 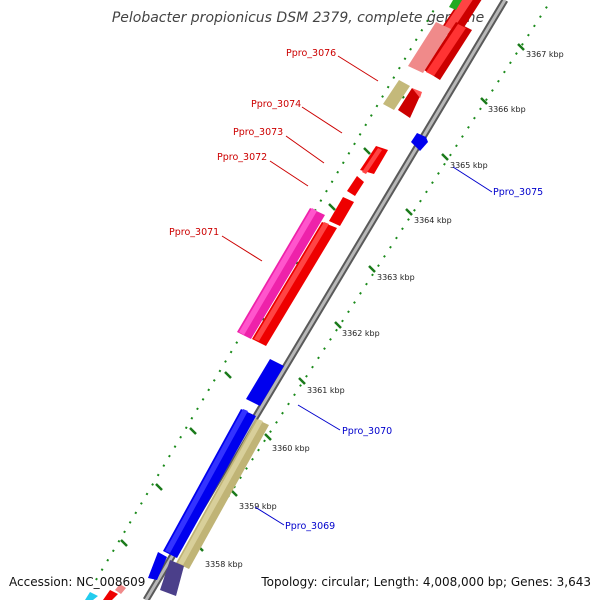 What do you see at coordinates (311, 53) in the screenshot?
I see `gene-label-ppro-3076: Ppro_3076` at bounding box center [311, 53].